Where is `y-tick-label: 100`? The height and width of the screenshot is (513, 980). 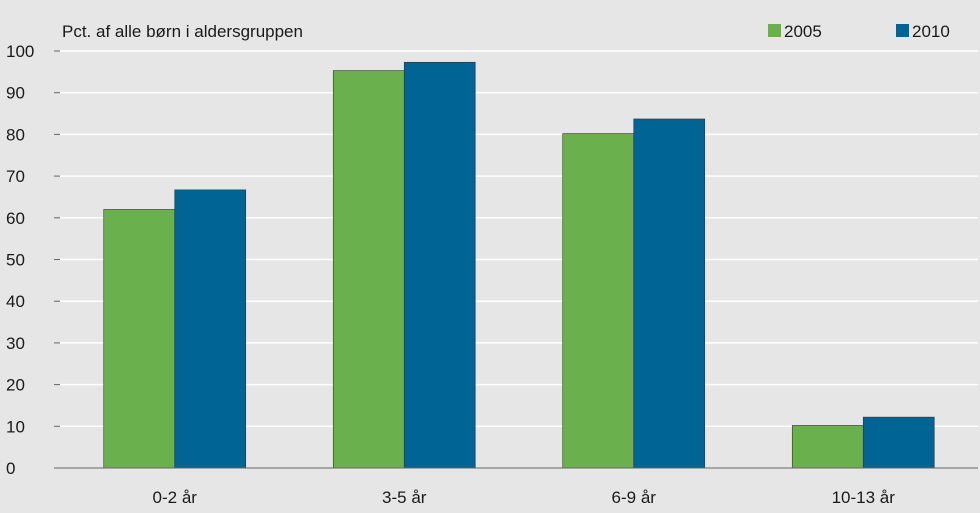 y-tick-label: 100 is located at coordinates (20, 51).